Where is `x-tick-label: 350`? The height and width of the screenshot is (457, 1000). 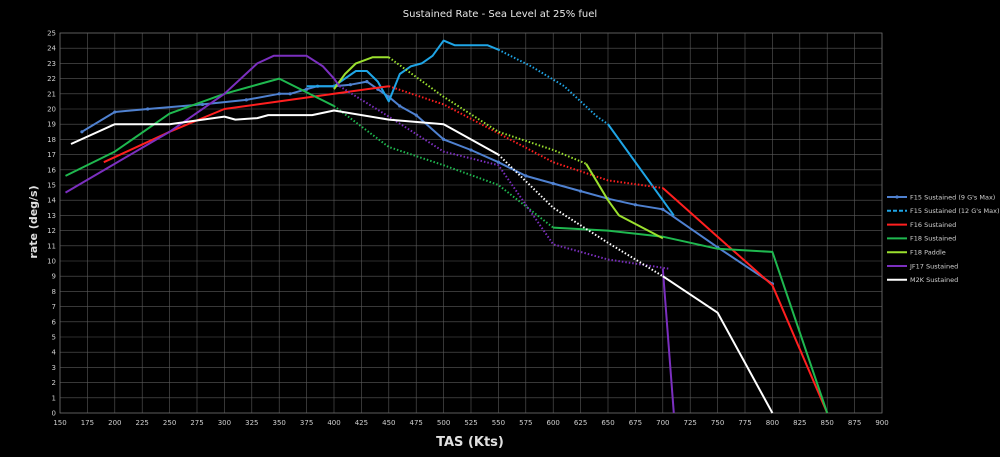
x-tick-label: 350 is located at coordinates (279, 423).